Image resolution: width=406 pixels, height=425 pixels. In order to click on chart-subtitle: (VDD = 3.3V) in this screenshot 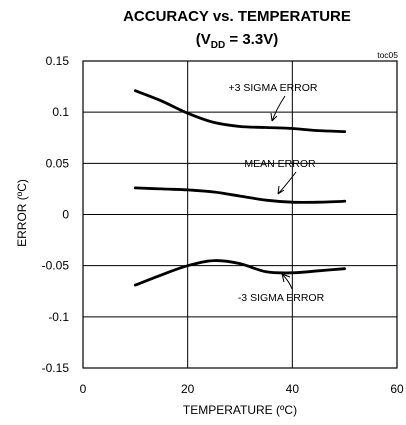, I will do `click(237, 41)`.